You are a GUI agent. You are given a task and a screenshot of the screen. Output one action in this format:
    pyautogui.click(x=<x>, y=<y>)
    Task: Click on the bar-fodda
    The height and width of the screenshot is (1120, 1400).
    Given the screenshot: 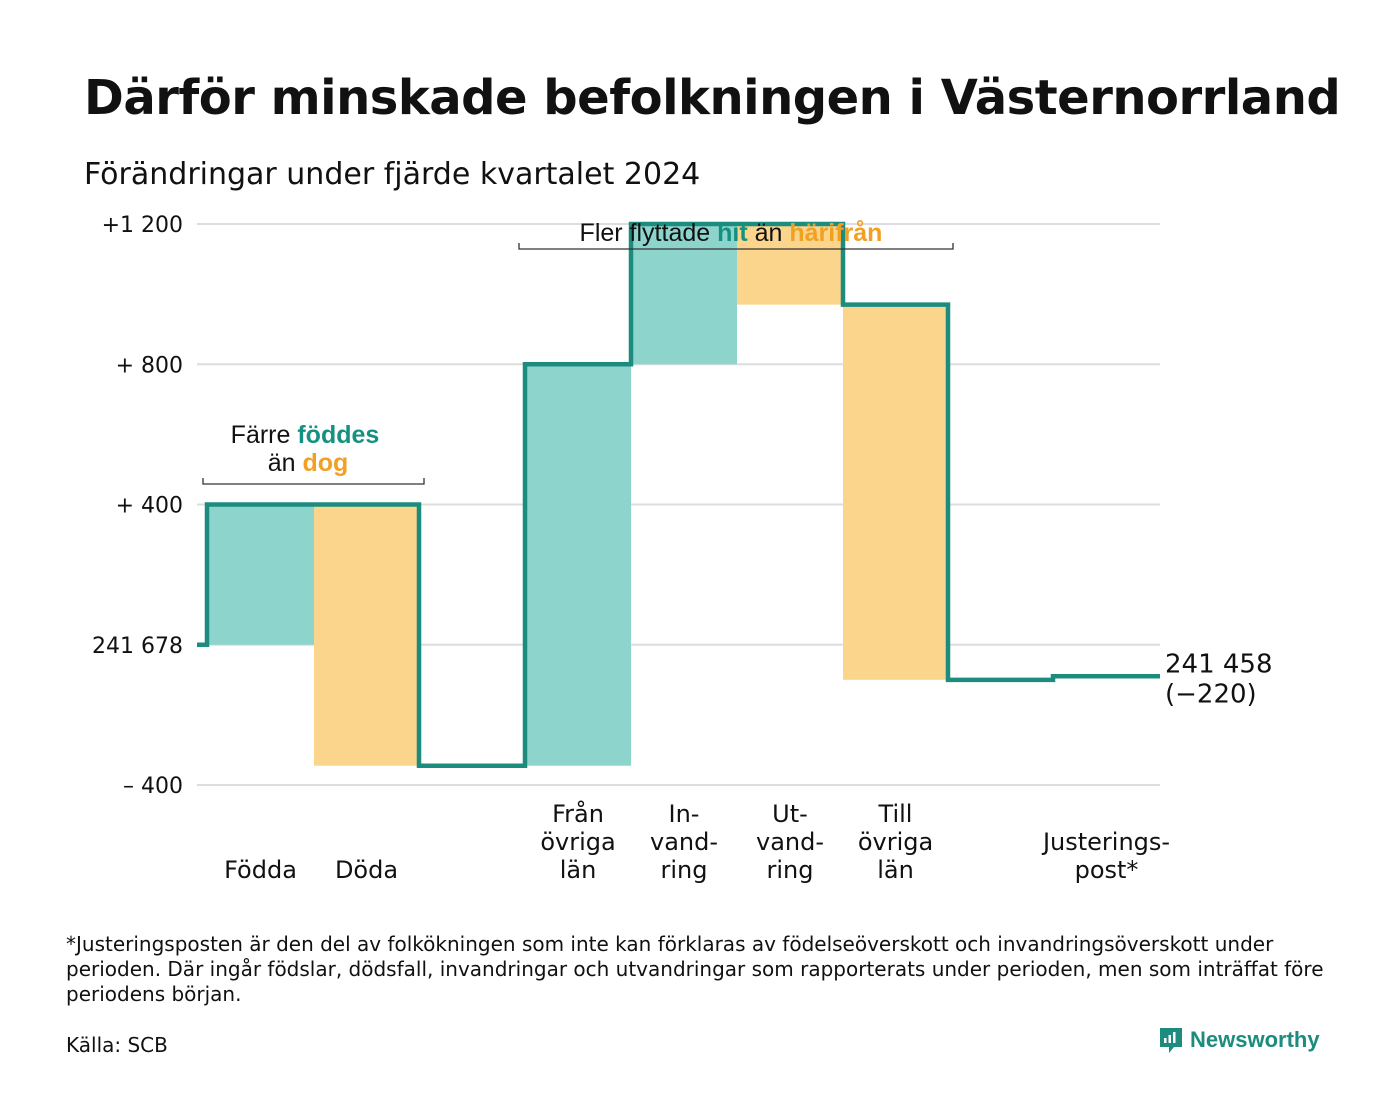 What is the action you would take?
    pyautogui.click(x=260, y=574)
    